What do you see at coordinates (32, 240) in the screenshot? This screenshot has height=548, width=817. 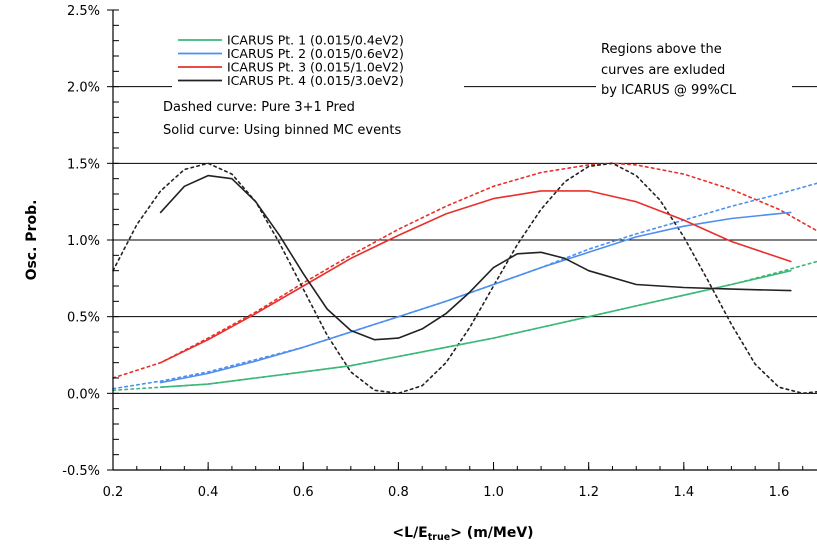 I see `y-axis-title: Osc. Prob.` at bounding box center [32, 240].